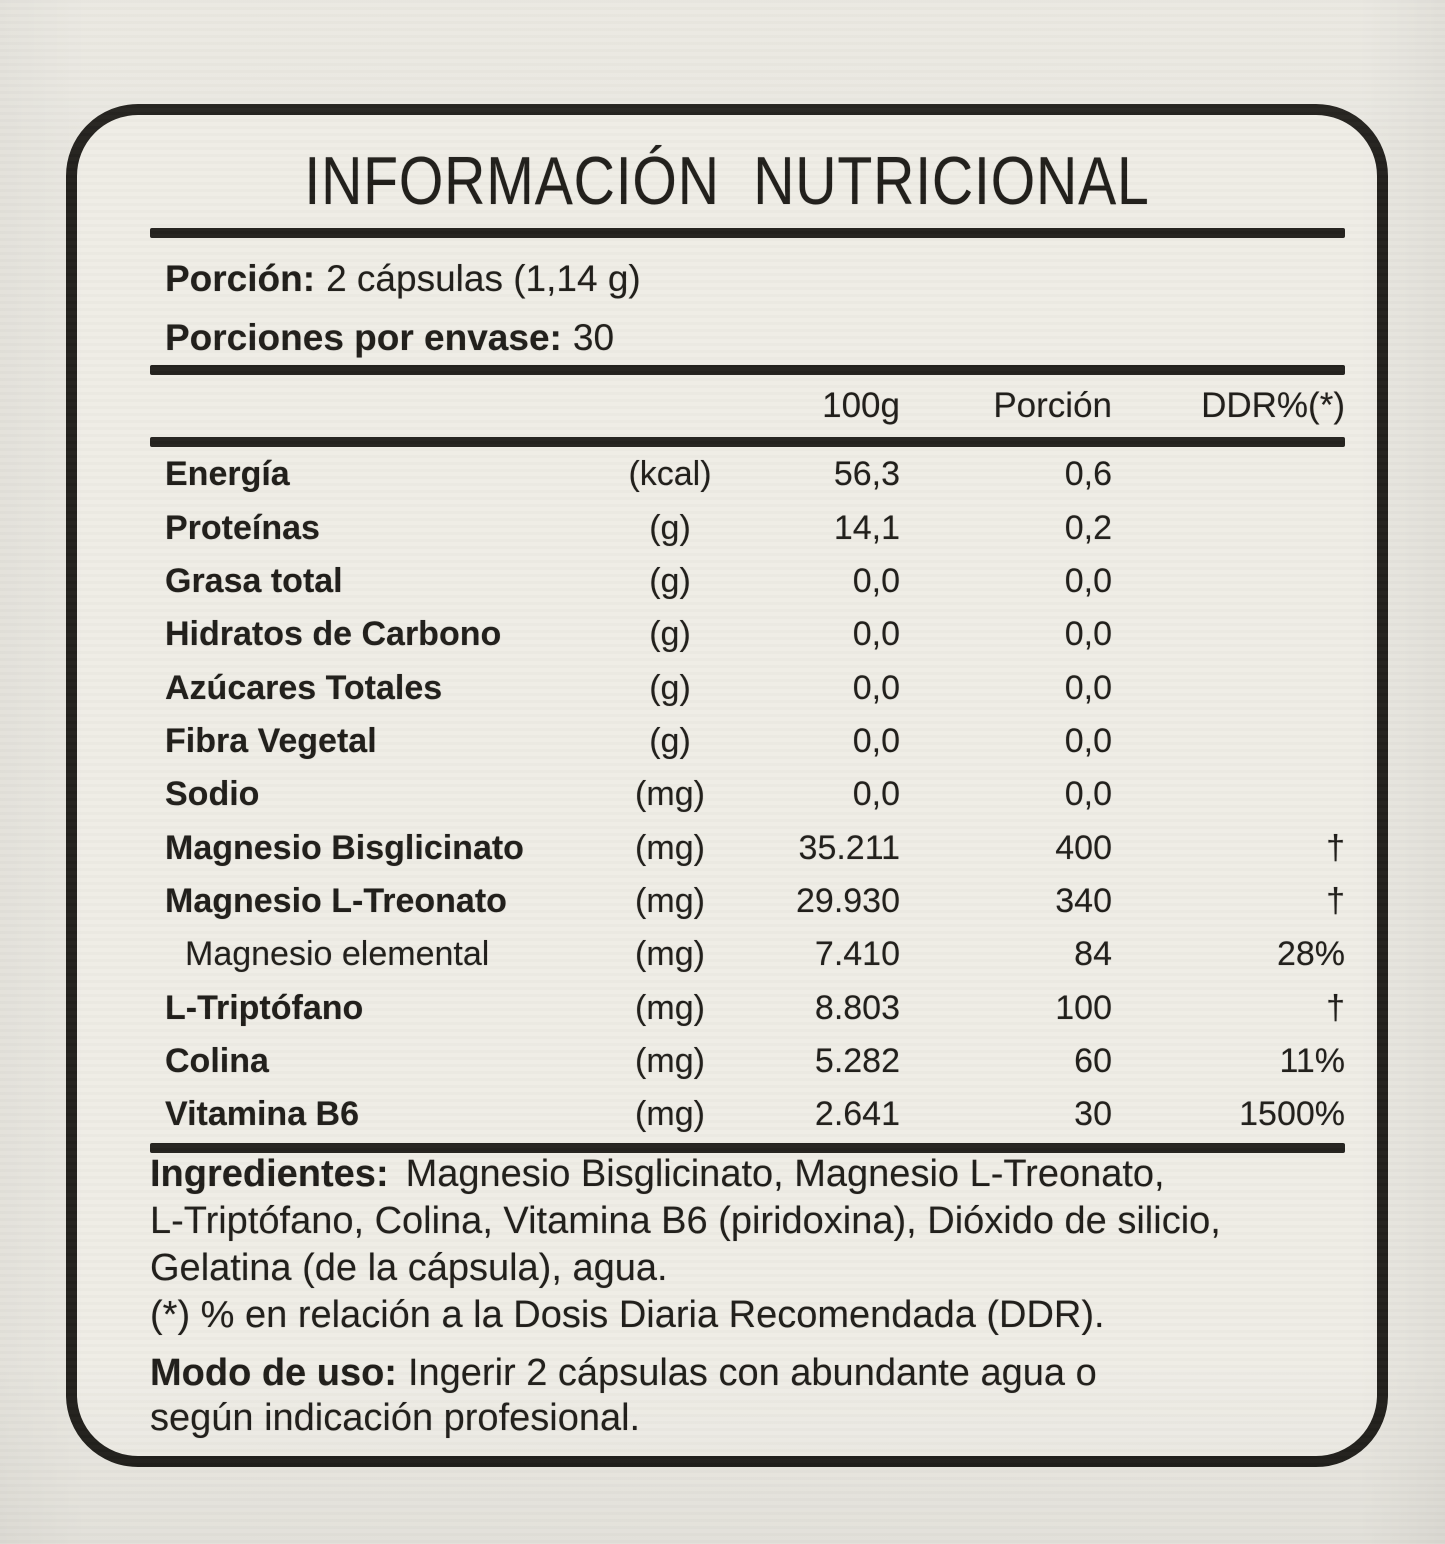 Image resolution: width=1445 pixels, height=1544 pixels. I want to click on value-per-100g: 35.211, so click(849, 847).